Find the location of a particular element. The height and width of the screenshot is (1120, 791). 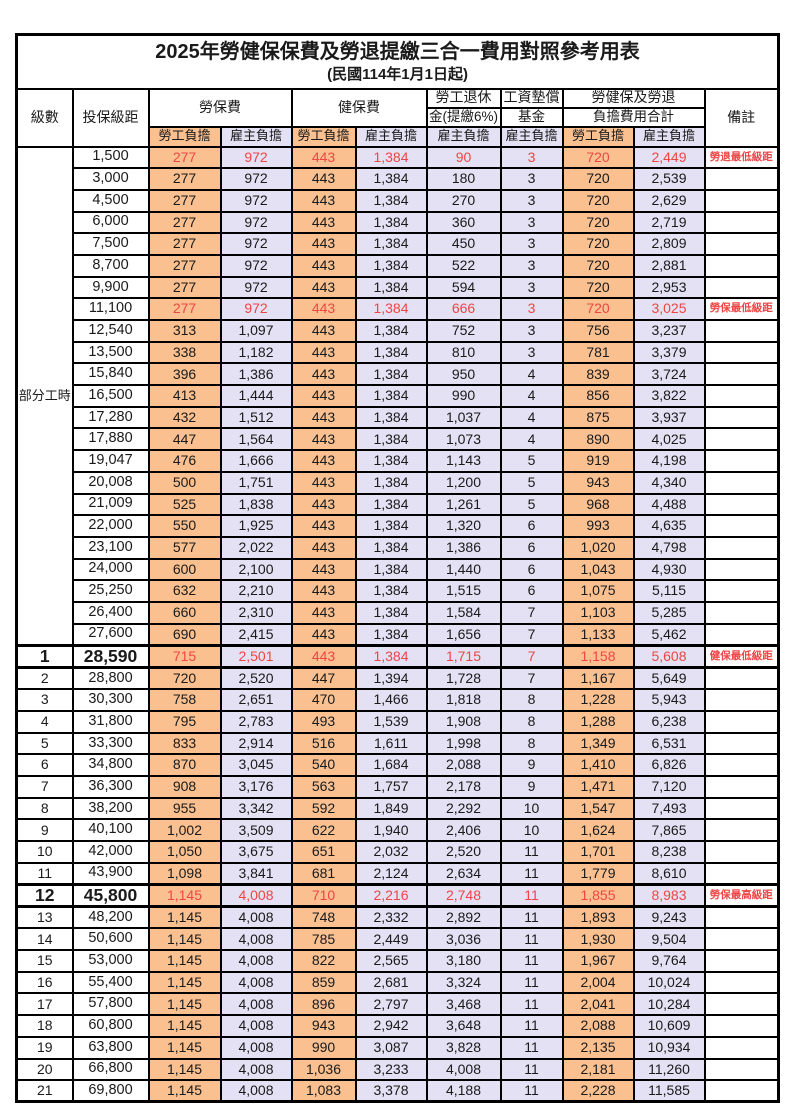

level-cell: 18 is located at coordinates (44, 1026).